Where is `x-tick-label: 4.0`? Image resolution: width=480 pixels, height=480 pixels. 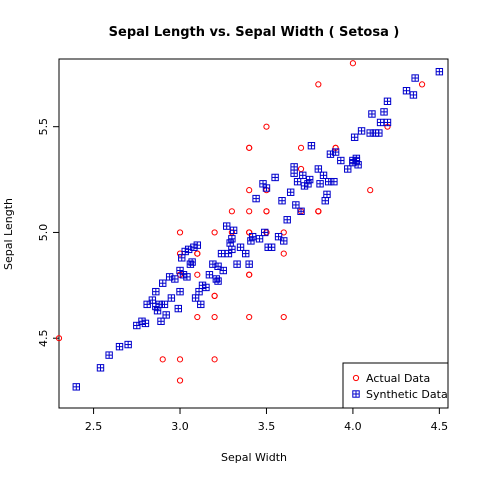 x-tick-label: 4.0 is located at coordinates (353, 426).